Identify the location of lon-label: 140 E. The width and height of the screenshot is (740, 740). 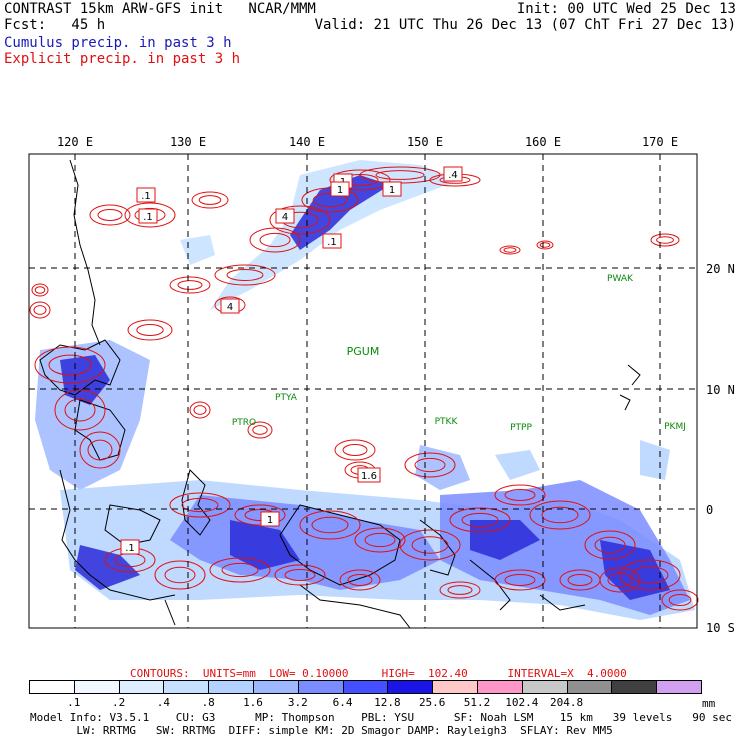
(307, 142).